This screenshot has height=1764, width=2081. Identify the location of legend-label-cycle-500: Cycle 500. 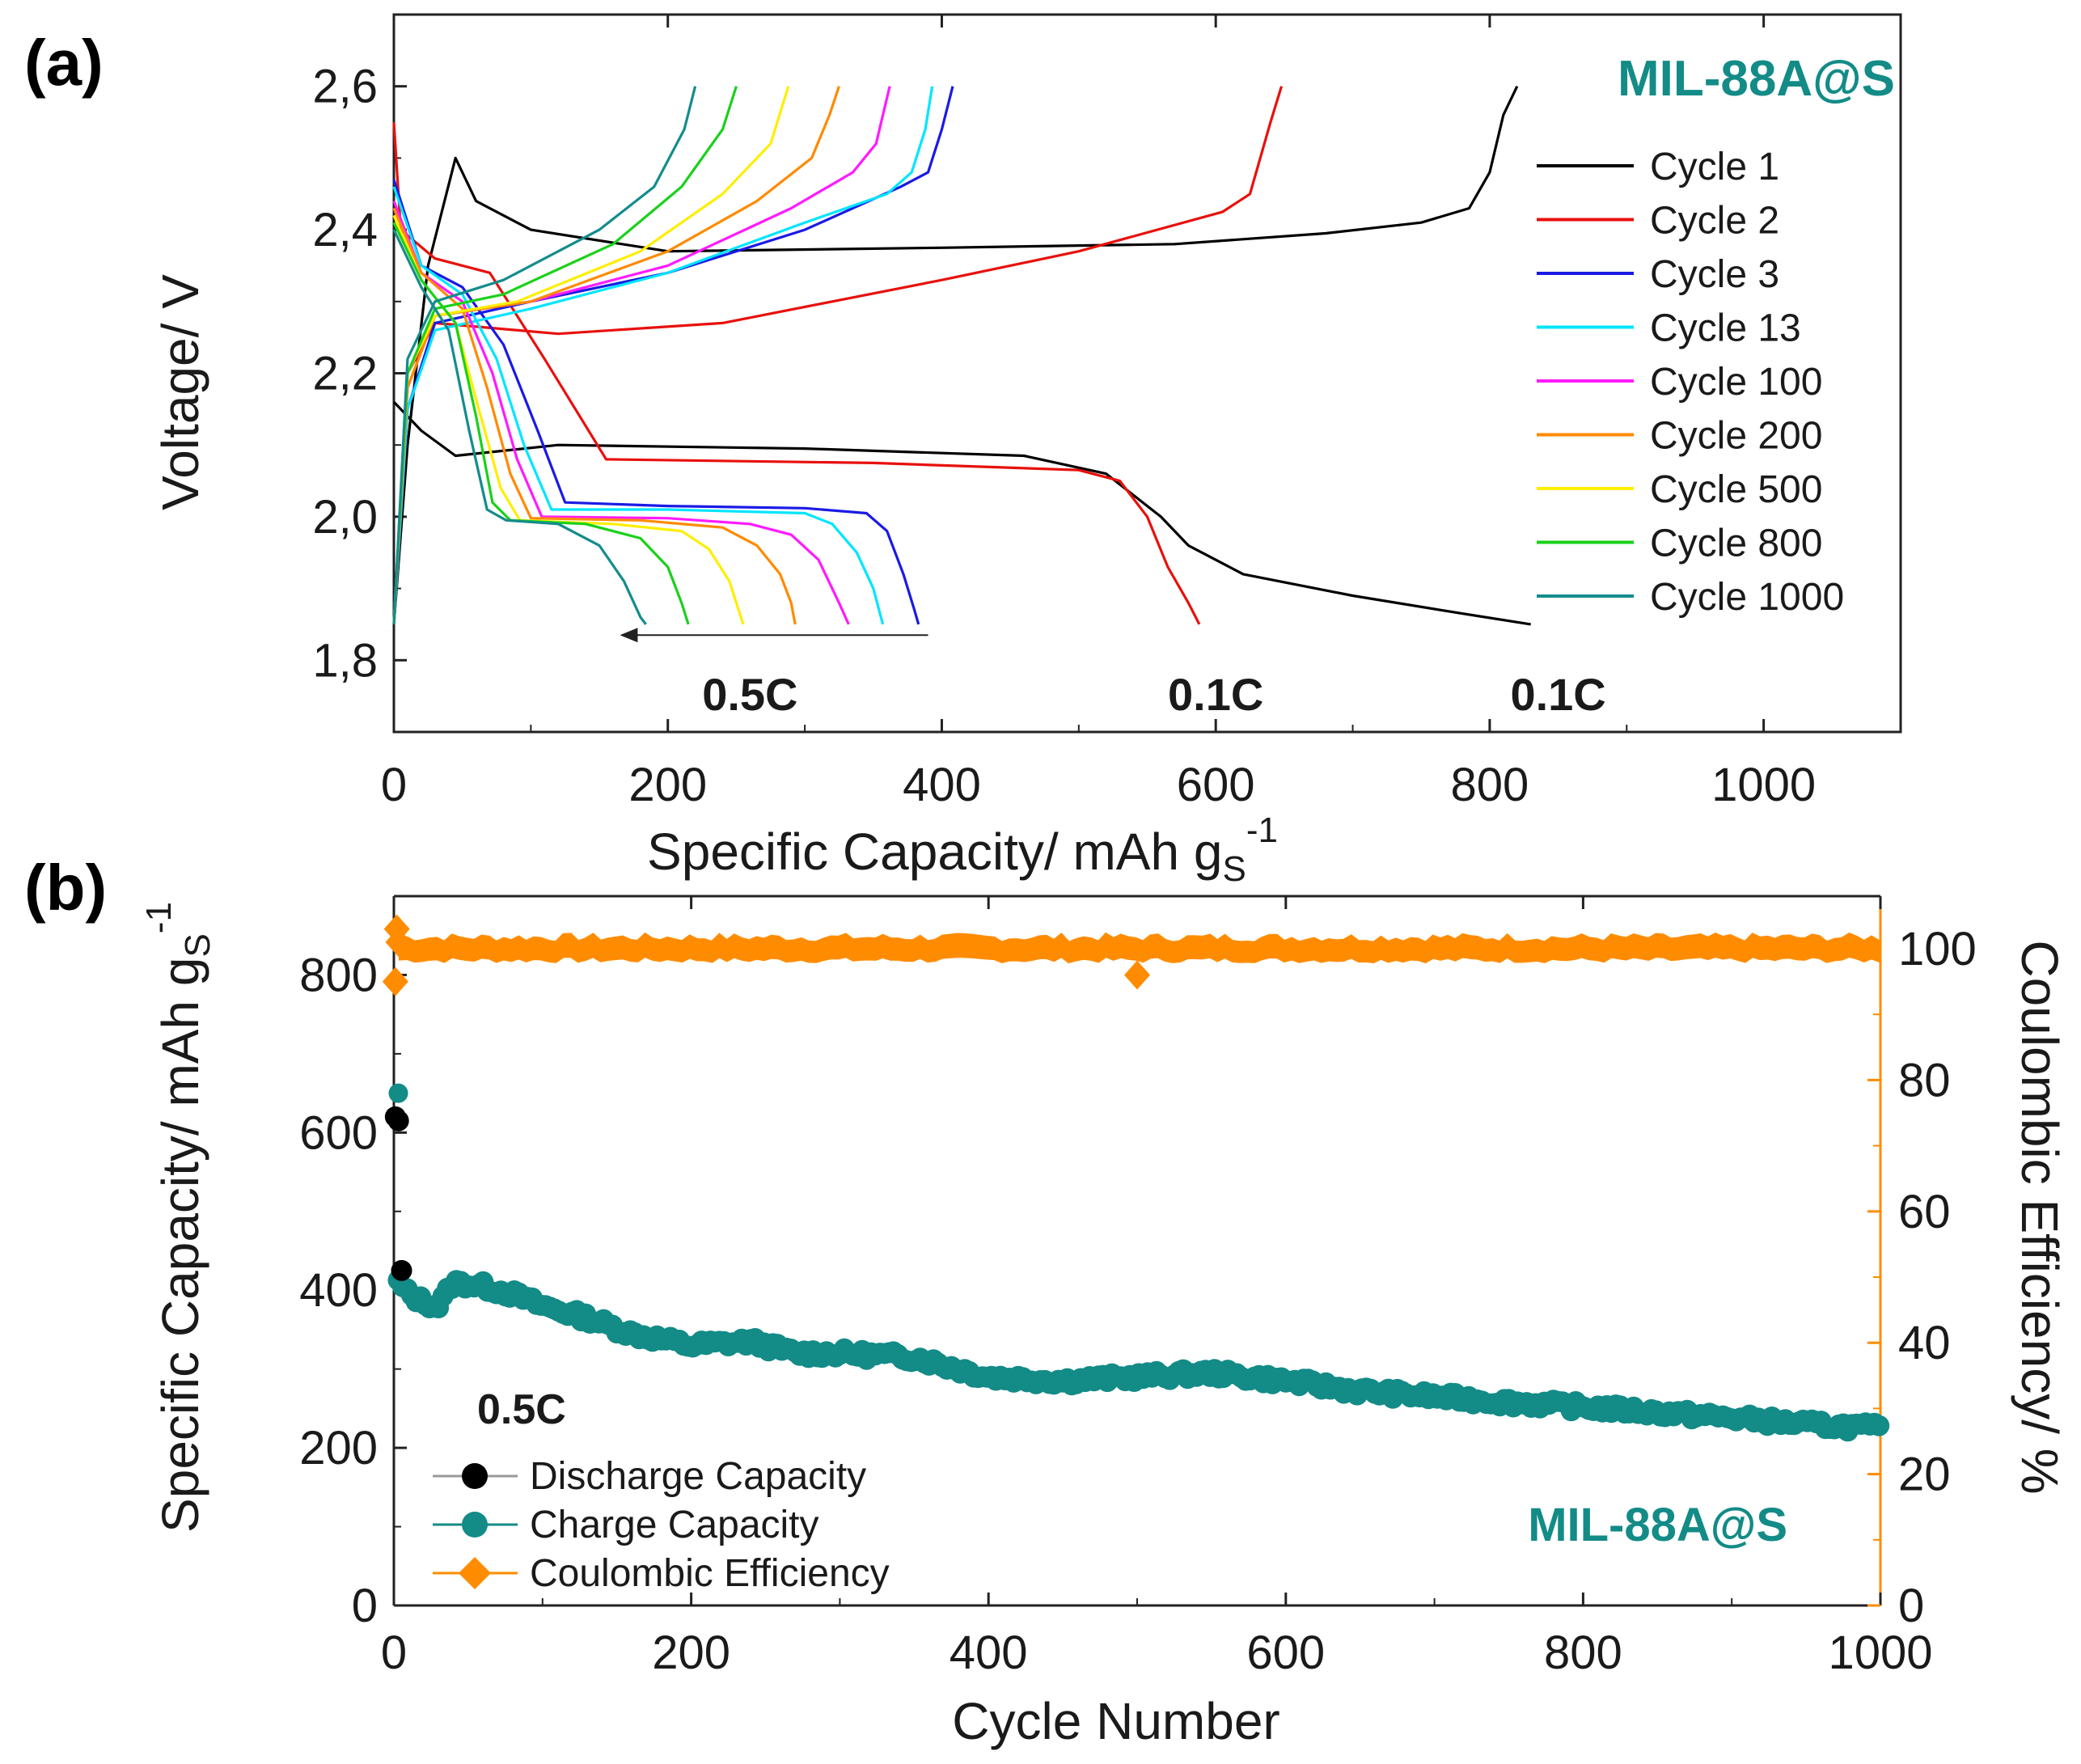
(1736, 490).